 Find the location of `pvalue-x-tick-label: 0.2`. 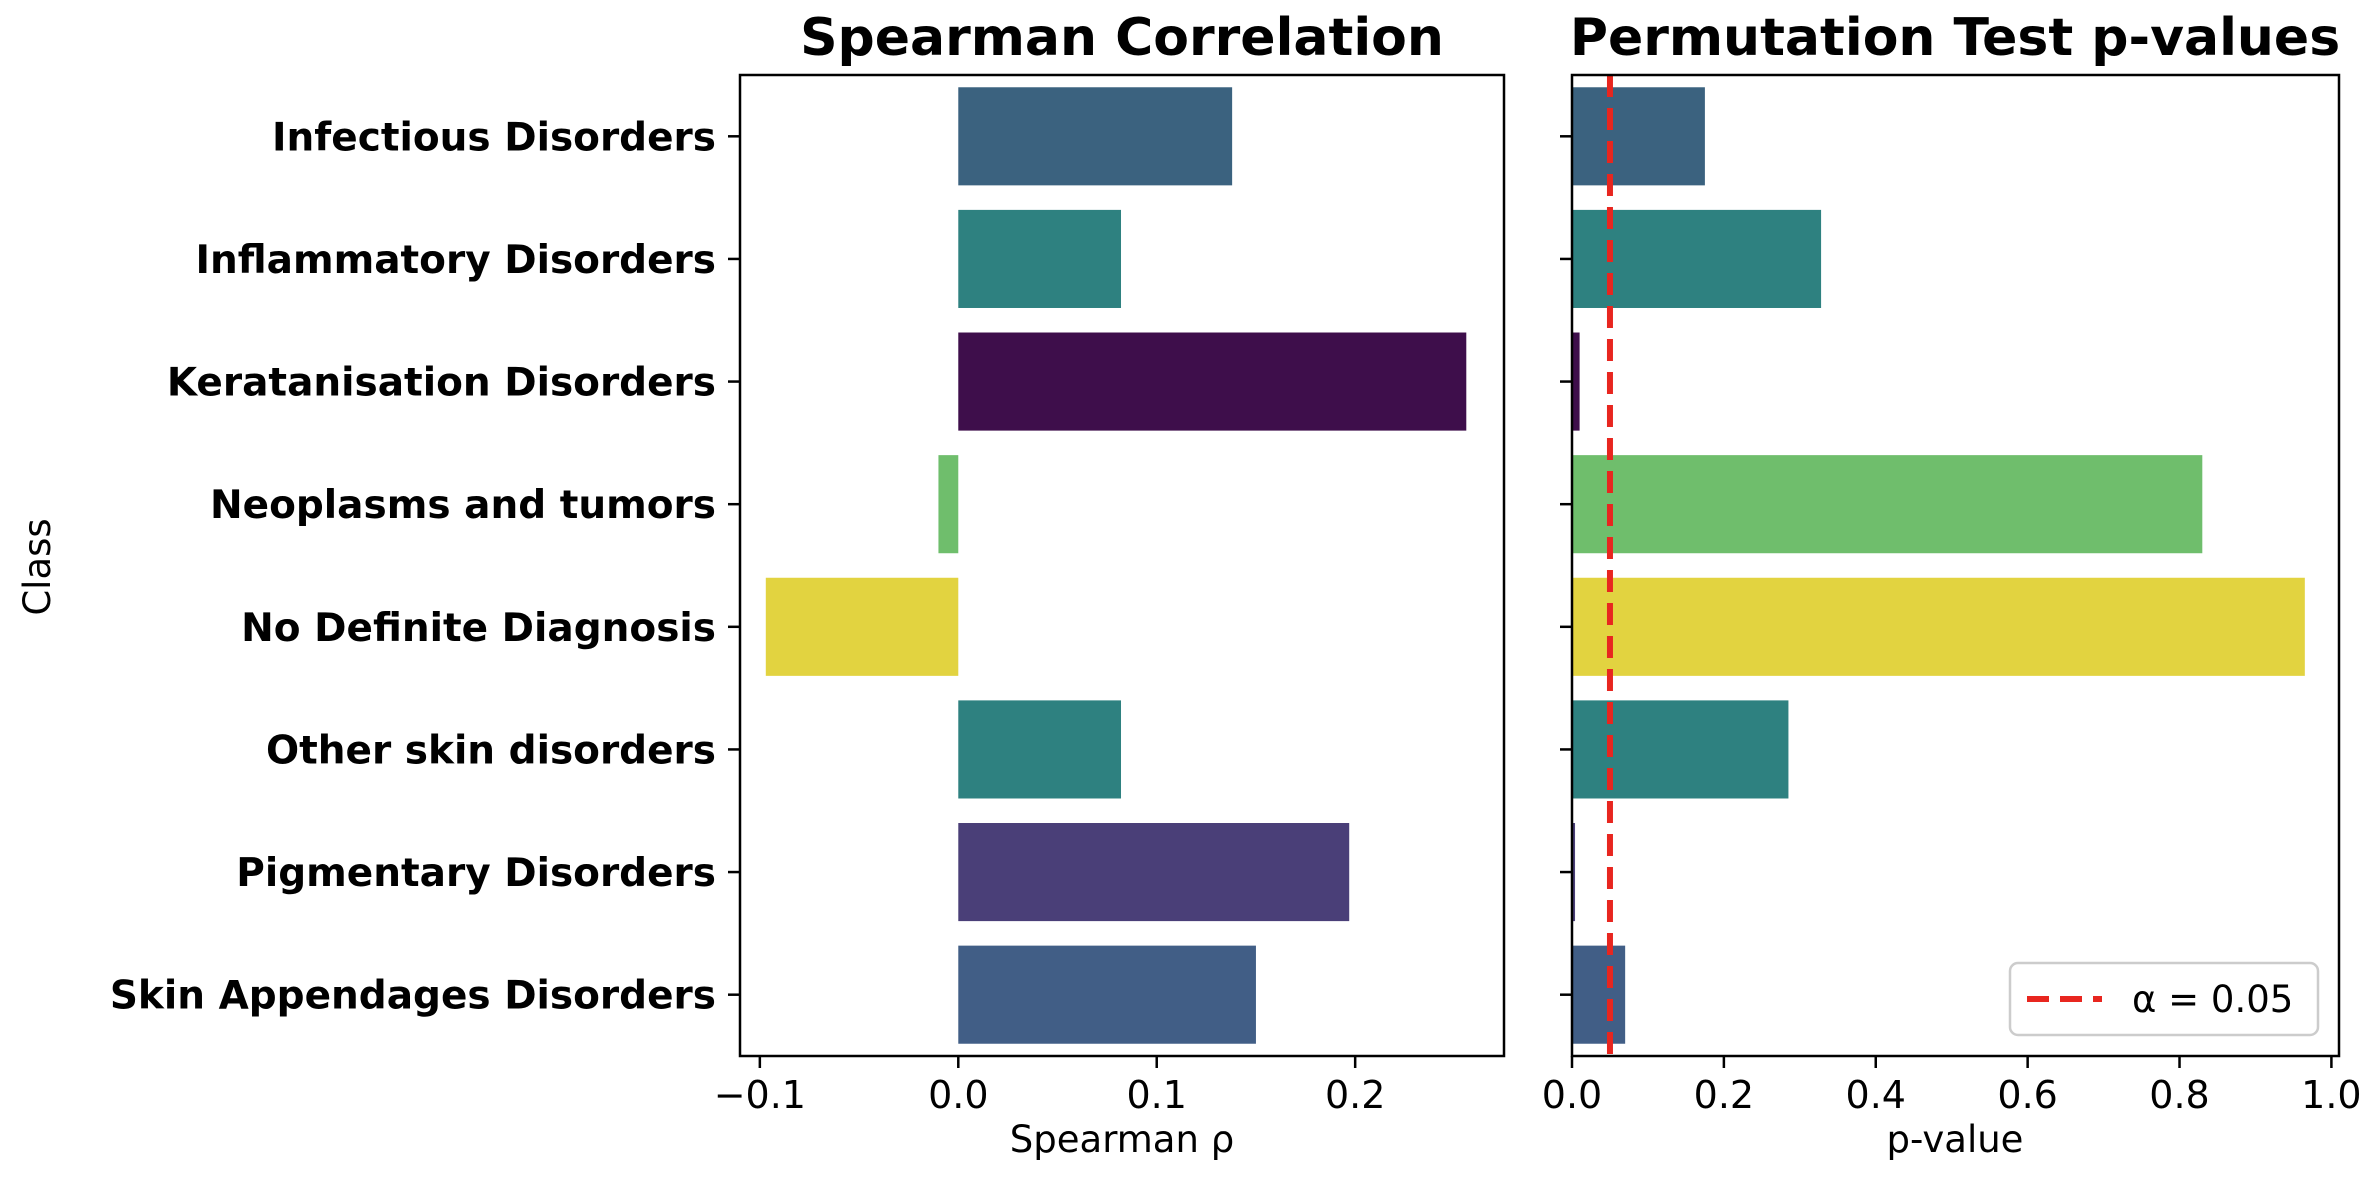

pvalue-x-tick-label: 0.2 is located at coordinates (1724, 1095).